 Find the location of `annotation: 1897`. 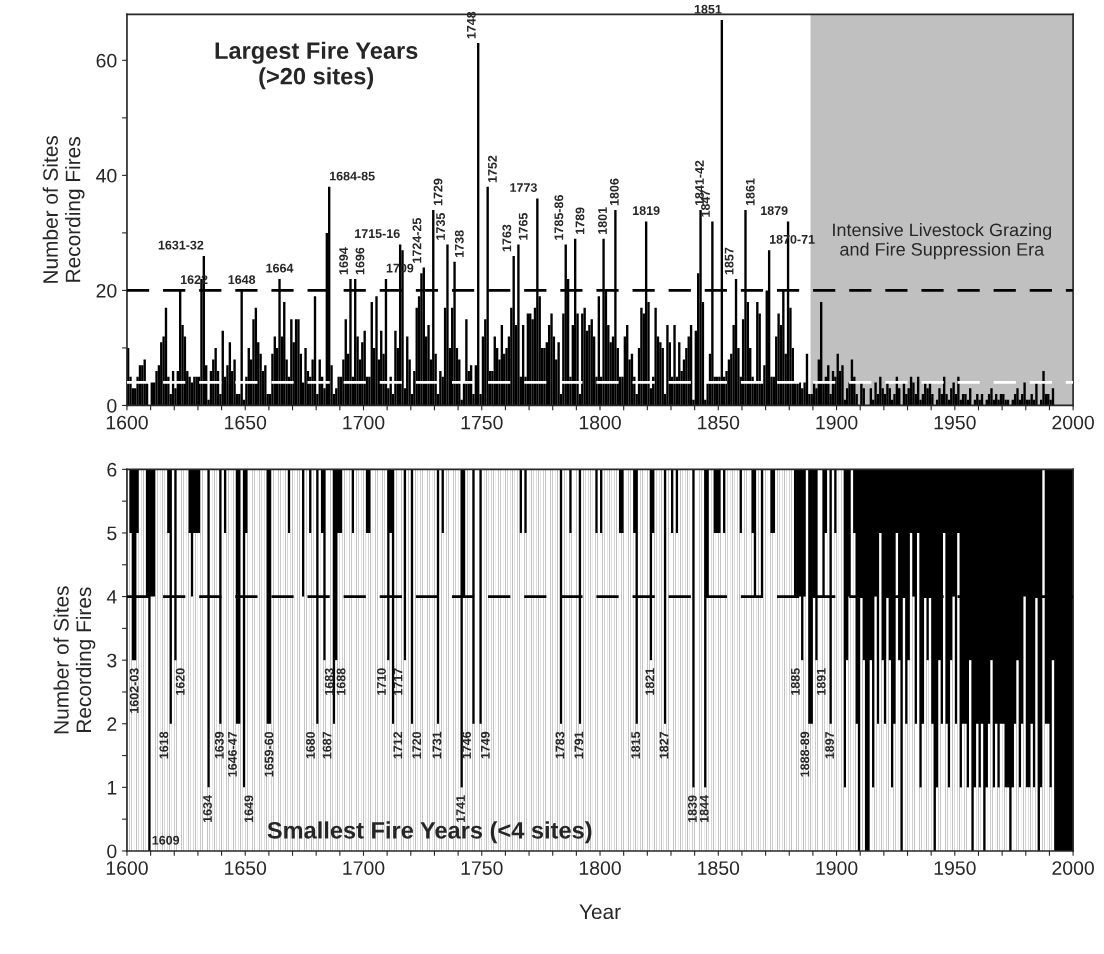

annotation: 1897 is located at coordinates (829, 745).